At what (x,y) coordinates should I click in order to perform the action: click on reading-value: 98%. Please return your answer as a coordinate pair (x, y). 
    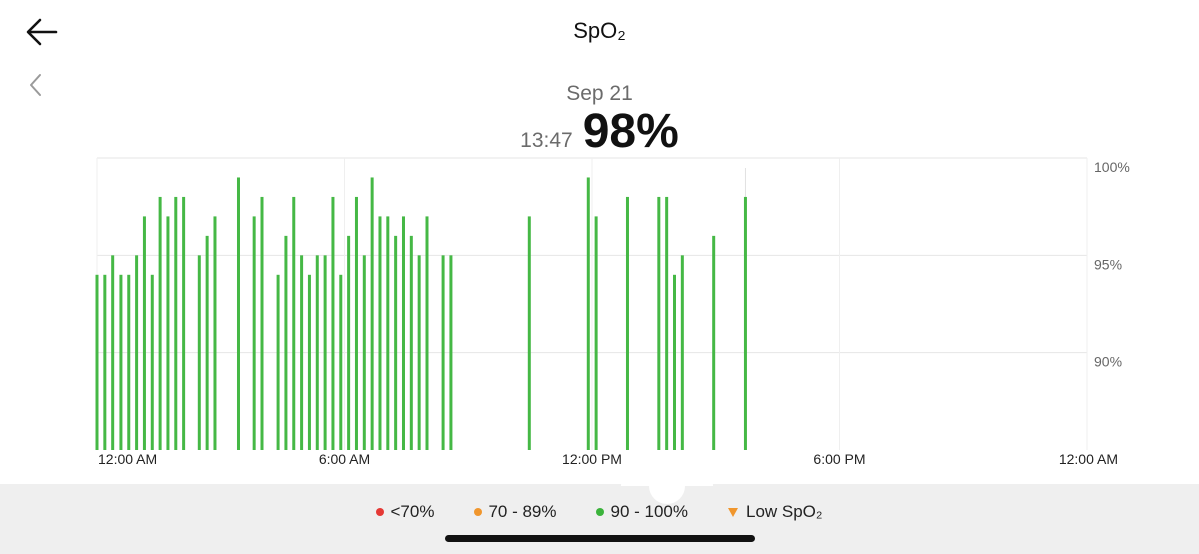
    Looking at the image, I should click on (630, 131).